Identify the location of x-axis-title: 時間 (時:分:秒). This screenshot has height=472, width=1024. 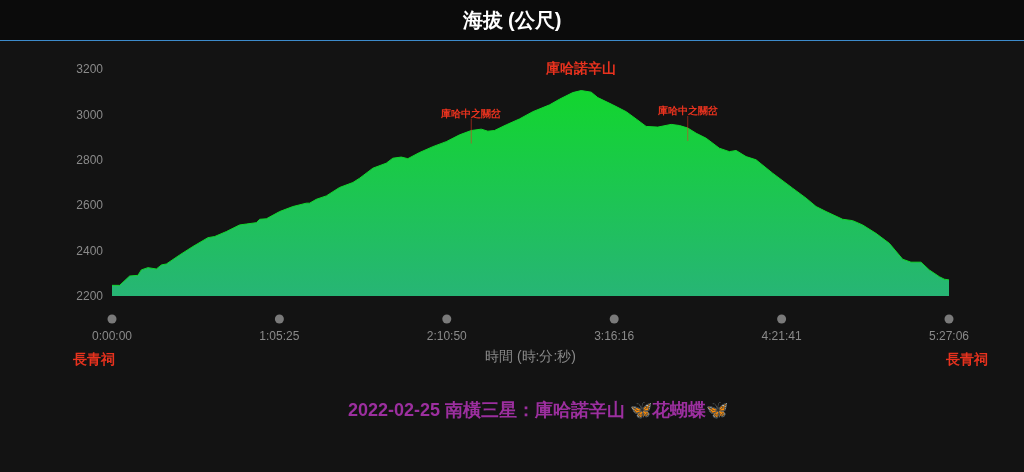
(530, 356).